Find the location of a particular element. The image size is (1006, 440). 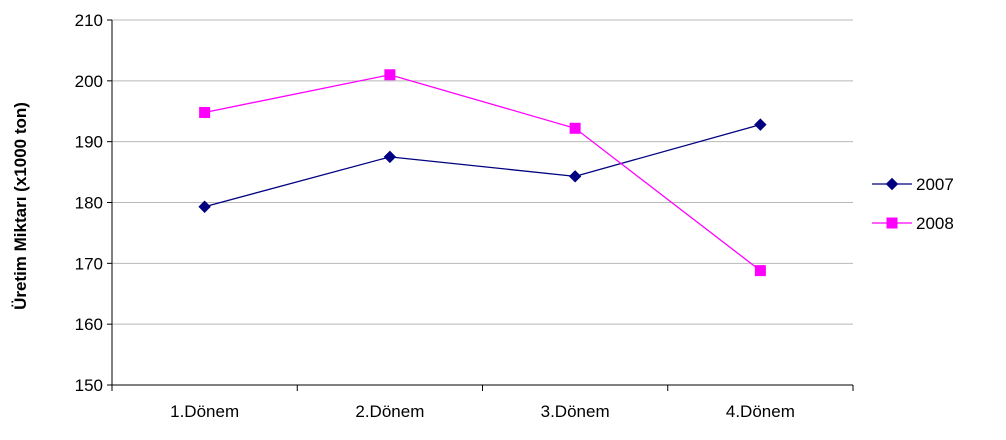

y-tick-label: 210 is located at coordinates (89, 20).